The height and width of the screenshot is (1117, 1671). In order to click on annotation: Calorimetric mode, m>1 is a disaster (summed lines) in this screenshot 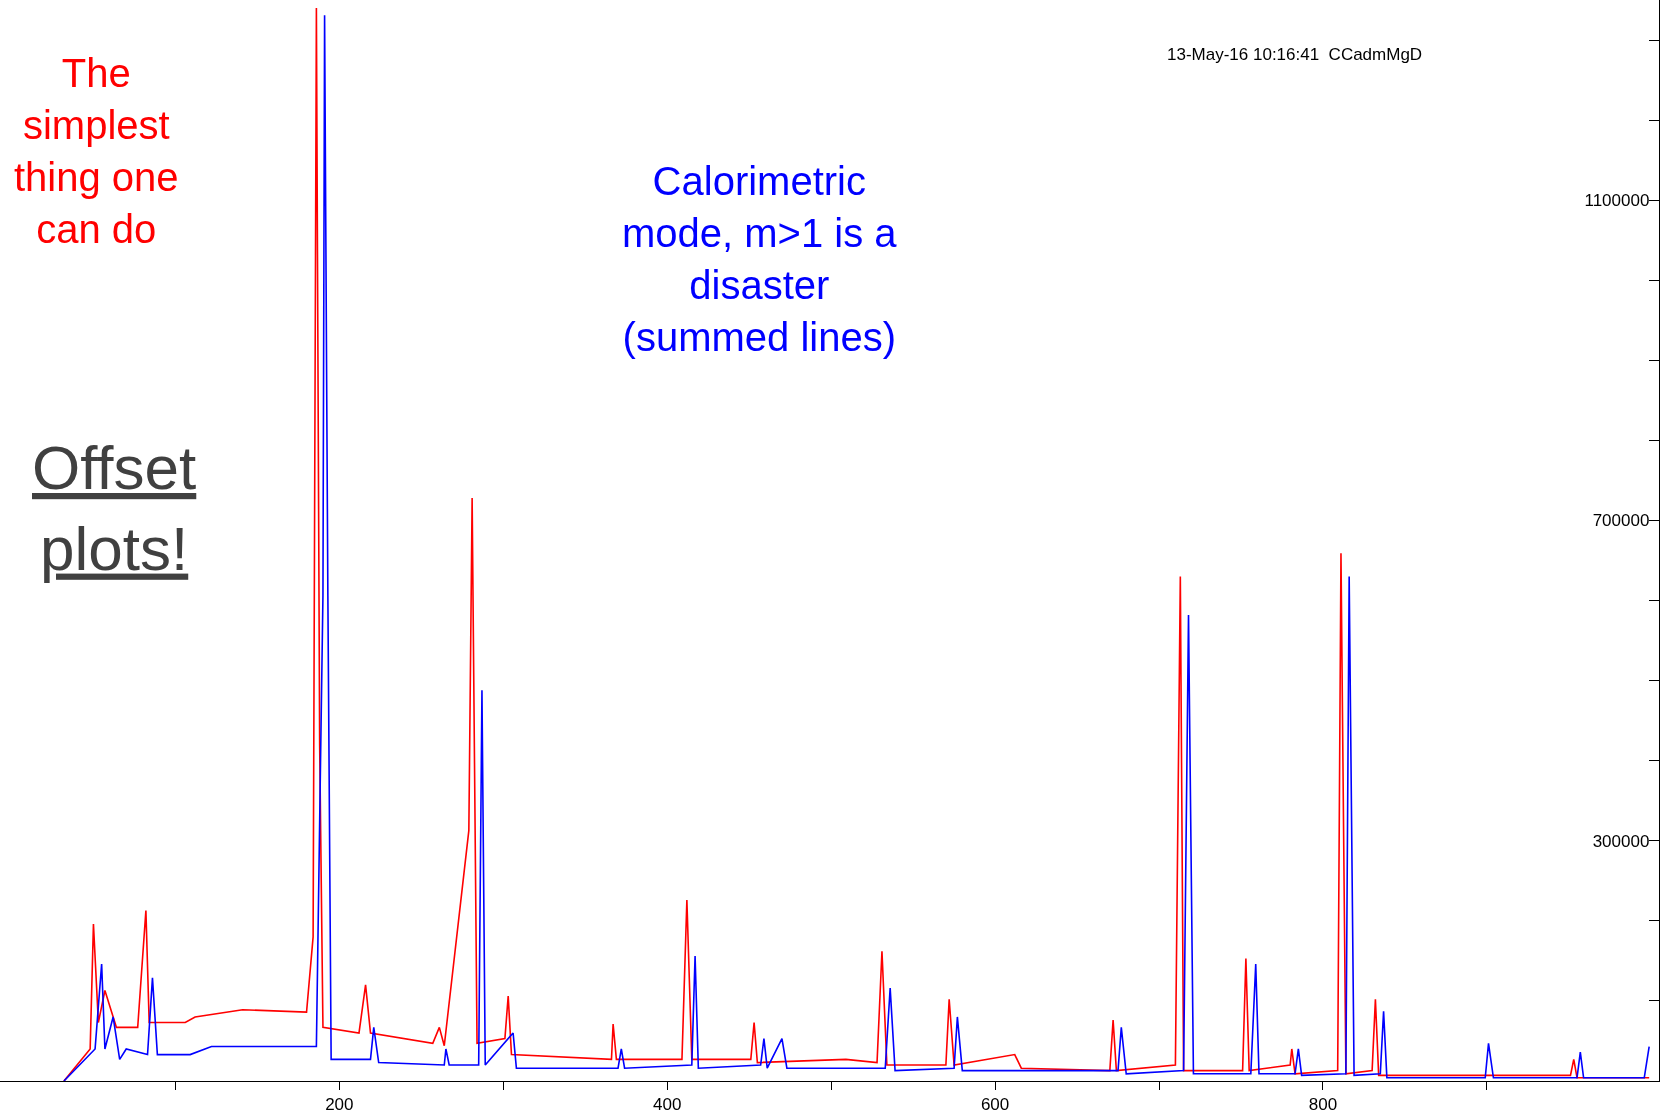, I will do `click(760, 259)`.